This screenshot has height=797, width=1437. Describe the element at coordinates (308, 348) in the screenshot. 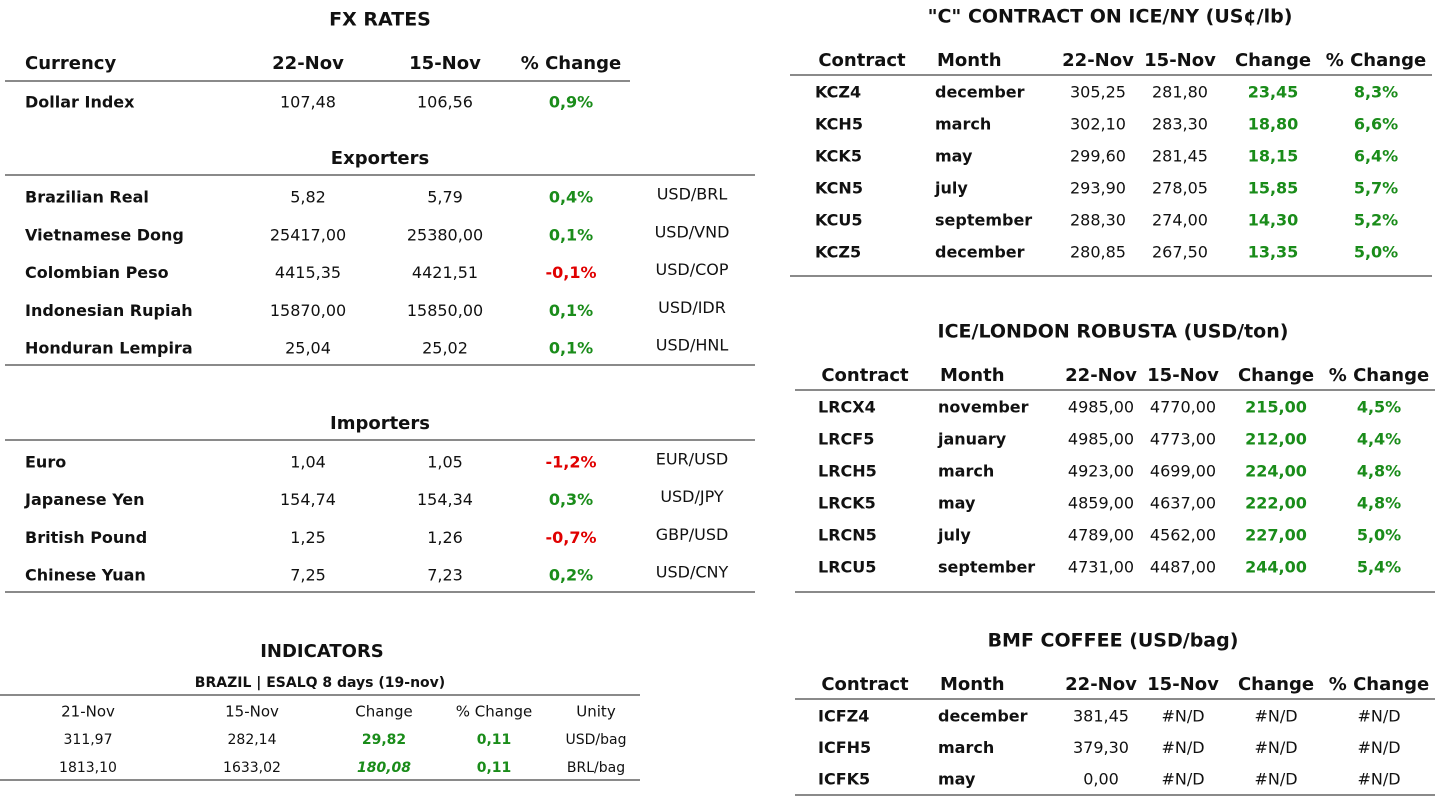

I see `cell: 25,04` at that location.